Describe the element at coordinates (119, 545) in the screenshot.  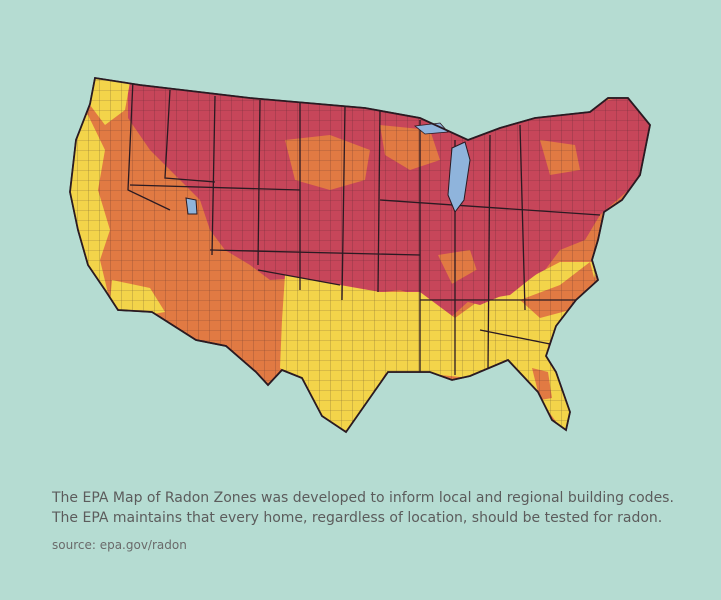
I see `source-note: source: epa.gov/radon` at that location.